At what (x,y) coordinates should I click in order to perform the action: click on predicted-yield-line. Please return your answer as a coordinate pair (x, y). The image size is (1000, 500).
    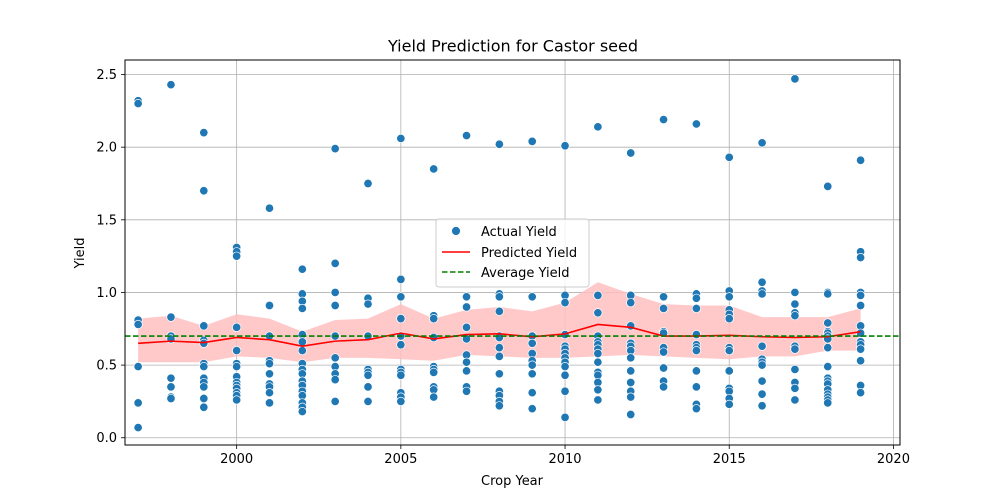
    Looking at the image, I should click on (499, 335).